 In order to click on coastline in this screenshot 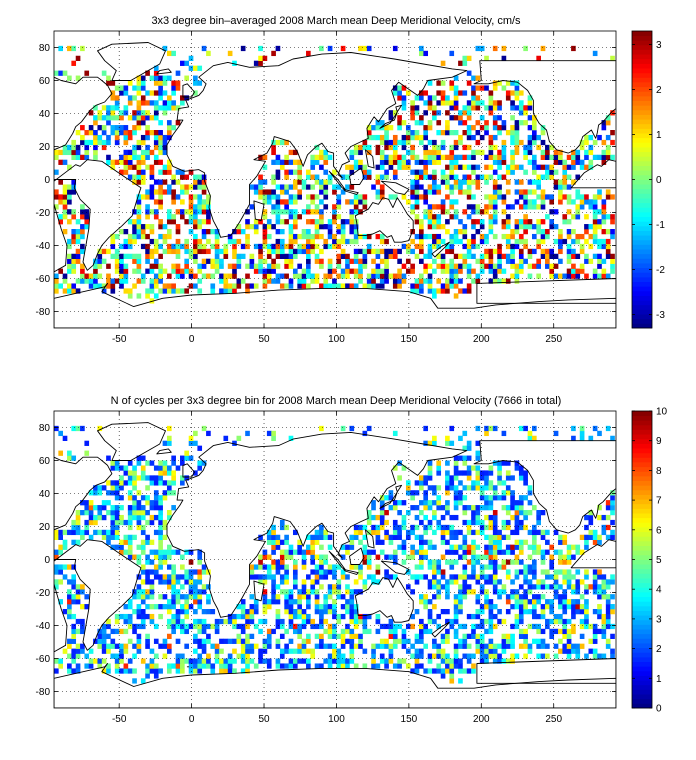, I will do `click(317, 145)`.